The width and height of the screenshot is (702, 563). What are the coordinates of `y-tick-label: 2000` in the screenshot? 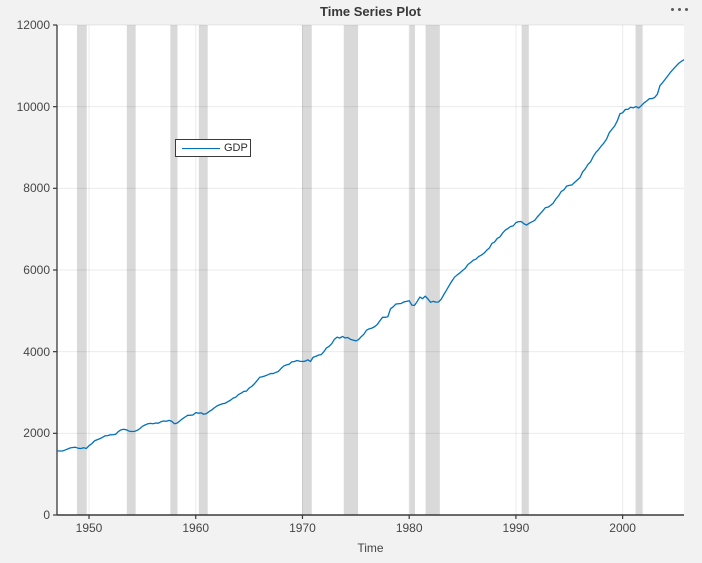 It's located at (36, 433).